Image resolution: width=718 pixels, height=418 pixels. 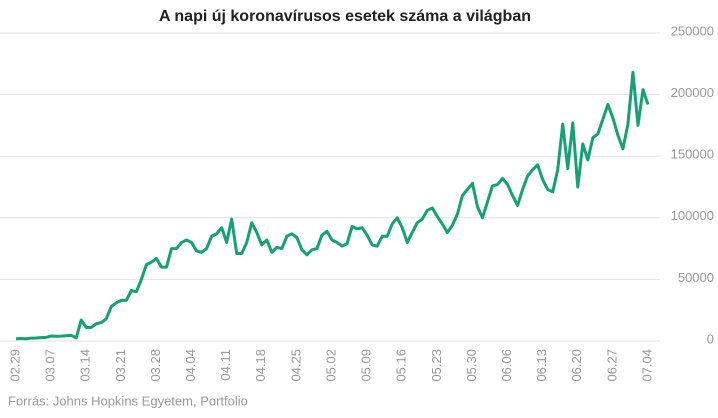 I want to click on x-tick-label: 03.14, so click(x=85, y=365).